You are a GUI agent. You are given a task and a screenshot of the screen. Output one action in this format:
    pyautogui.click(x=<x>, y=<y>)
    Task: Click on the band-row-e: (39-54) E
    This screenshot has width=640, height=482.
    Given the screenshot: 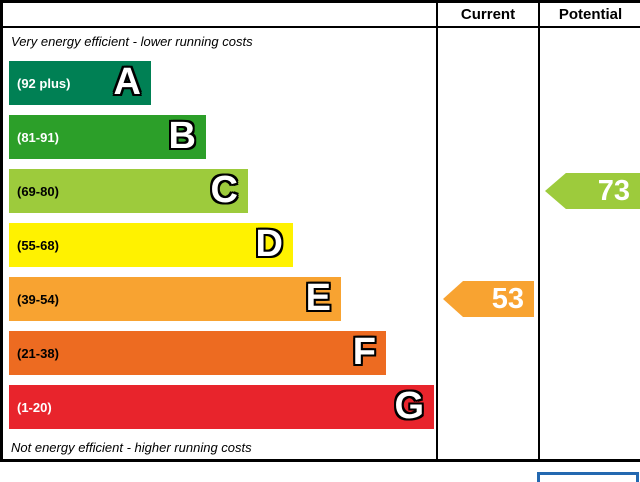 What is the action you would take?
    pyautogui.click(x=222, y=304)
    